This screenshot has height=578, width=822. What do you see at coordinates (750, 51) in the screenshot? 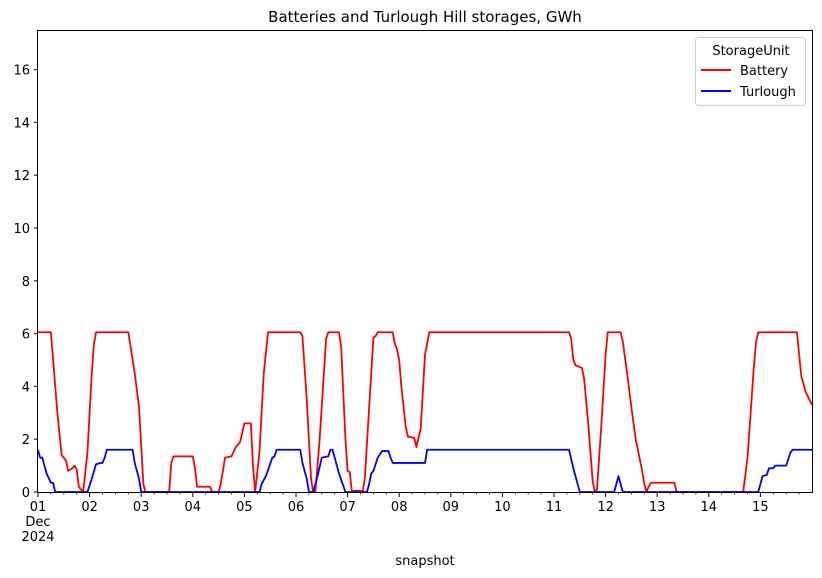
I see `legend-title: StorageUnit` at bounding box center [750, 51].